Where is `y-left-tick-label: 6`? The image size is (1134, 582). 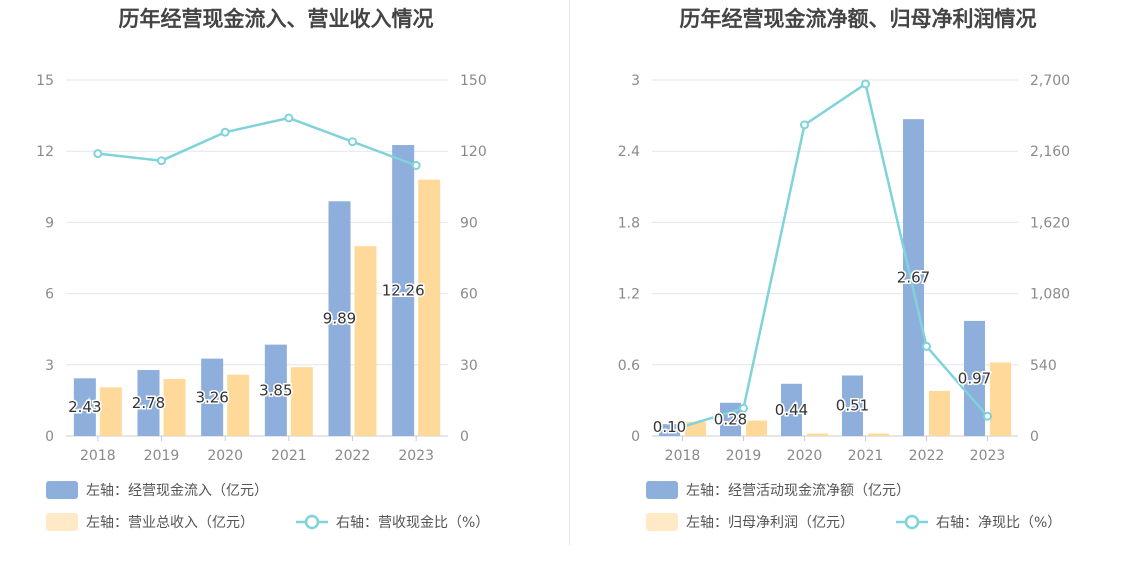 y-left-tick-label: 6 is located at coordinates (49, 295).